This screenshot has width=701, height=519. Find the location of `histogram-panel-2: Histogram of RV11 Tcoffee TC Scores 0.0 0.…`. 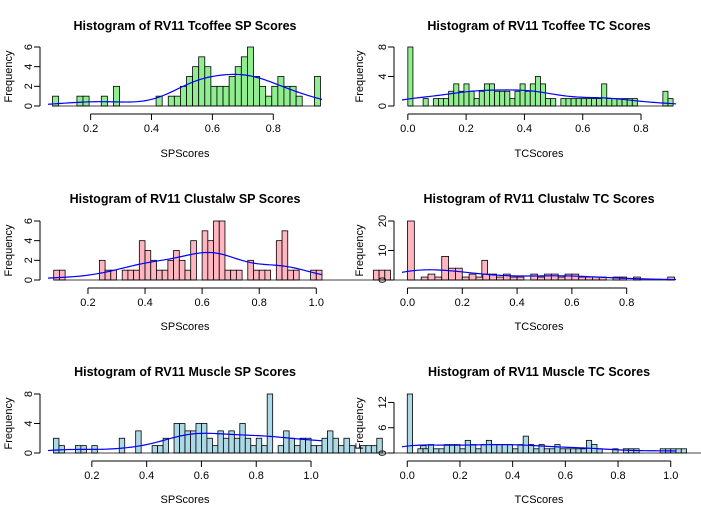

histogram-panel-2: Histogram of RV11 Tcoffee TC Scores 0.0 0.… is located at coordinates (515, 89).